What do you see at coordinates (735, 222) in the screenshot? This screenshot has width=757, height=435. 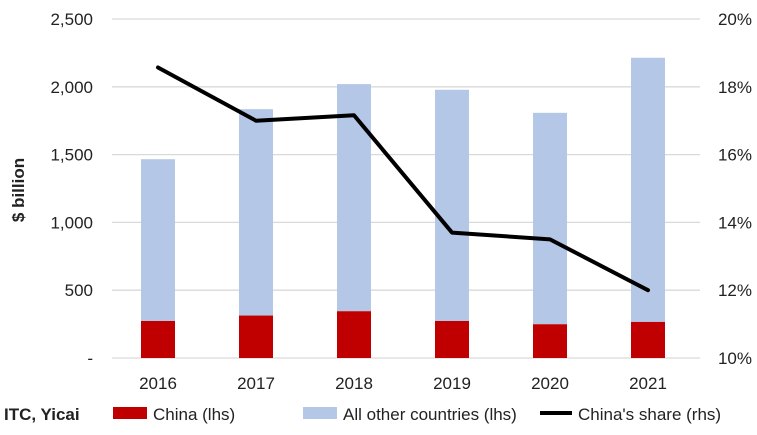 I see `y2-tick-label: 14%` at bounding box center [735, 222].